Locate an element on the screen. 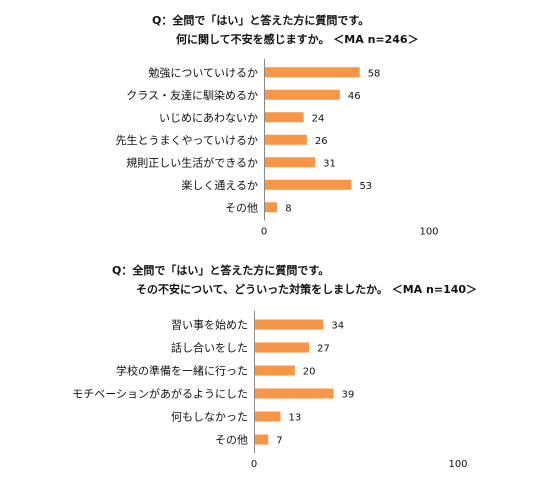 The image size is (550, 493). data-label: 53 is located at coordinates (365, 186).